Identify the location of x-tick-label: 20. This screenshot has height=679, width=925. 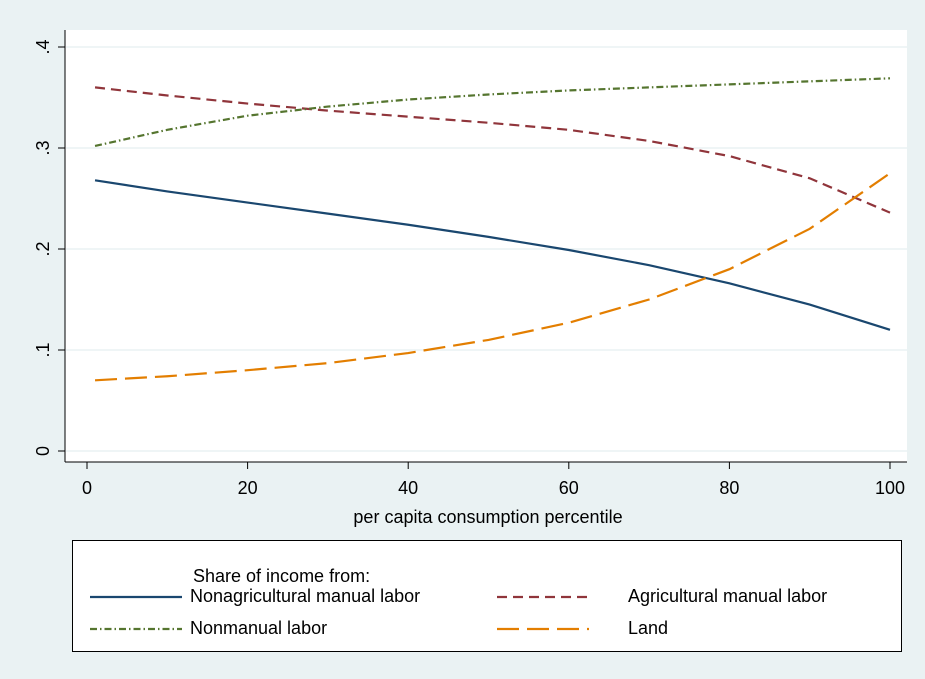
(248, 488).